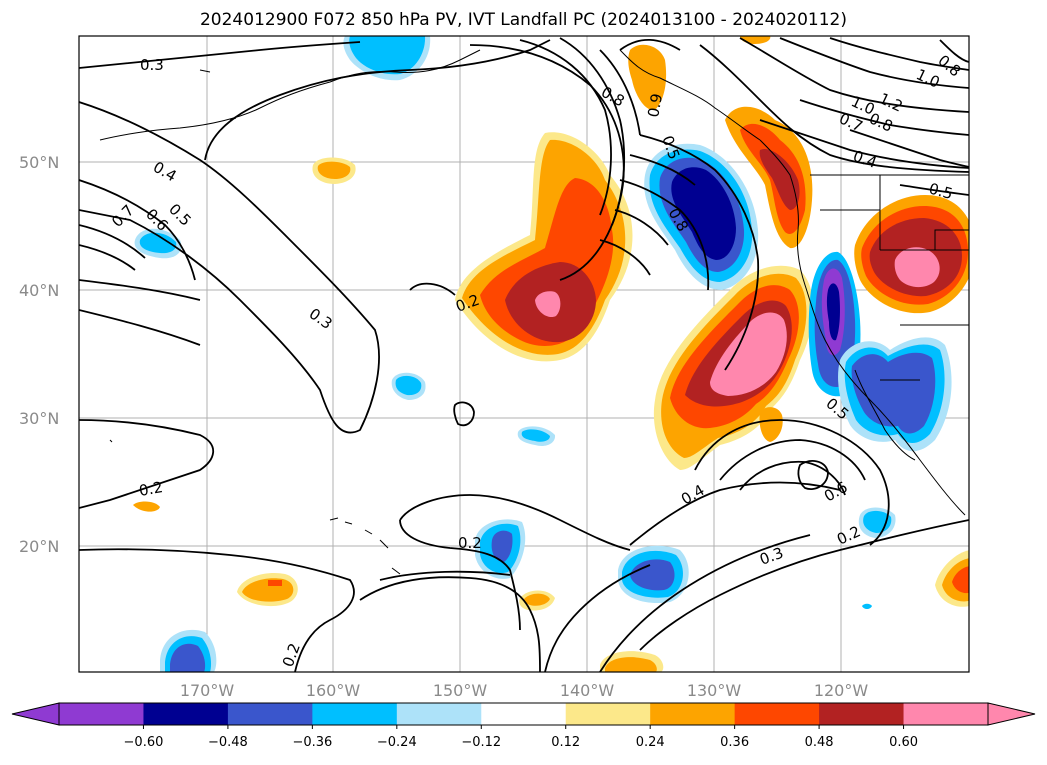 Image resolution: width=1047 pixels, height=765 pixels. Describe the element at coordinates (39, 354) in the screenshot. I see `latitude-labels: 50°N 40°N 30°N 20°N` at that location.